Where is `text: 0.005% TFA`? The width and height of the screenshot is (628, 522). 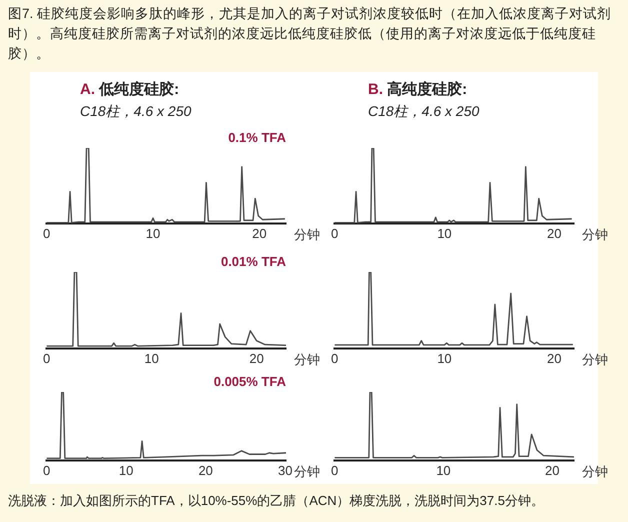 text: 0.005% TFA is located at coordinates (250, 381).